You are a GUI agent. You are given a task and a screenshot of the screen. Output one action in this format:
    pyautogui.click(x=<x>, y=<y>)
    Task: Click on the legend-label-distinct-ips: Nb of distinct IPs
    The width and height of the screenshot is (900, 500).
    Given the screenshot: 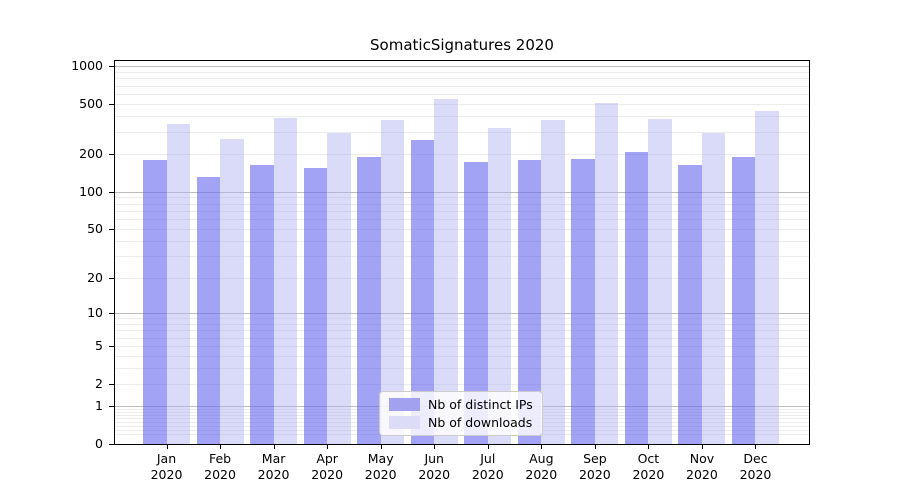 What is the action you would take?
    pyautogui.click(x=480, y=404)
    